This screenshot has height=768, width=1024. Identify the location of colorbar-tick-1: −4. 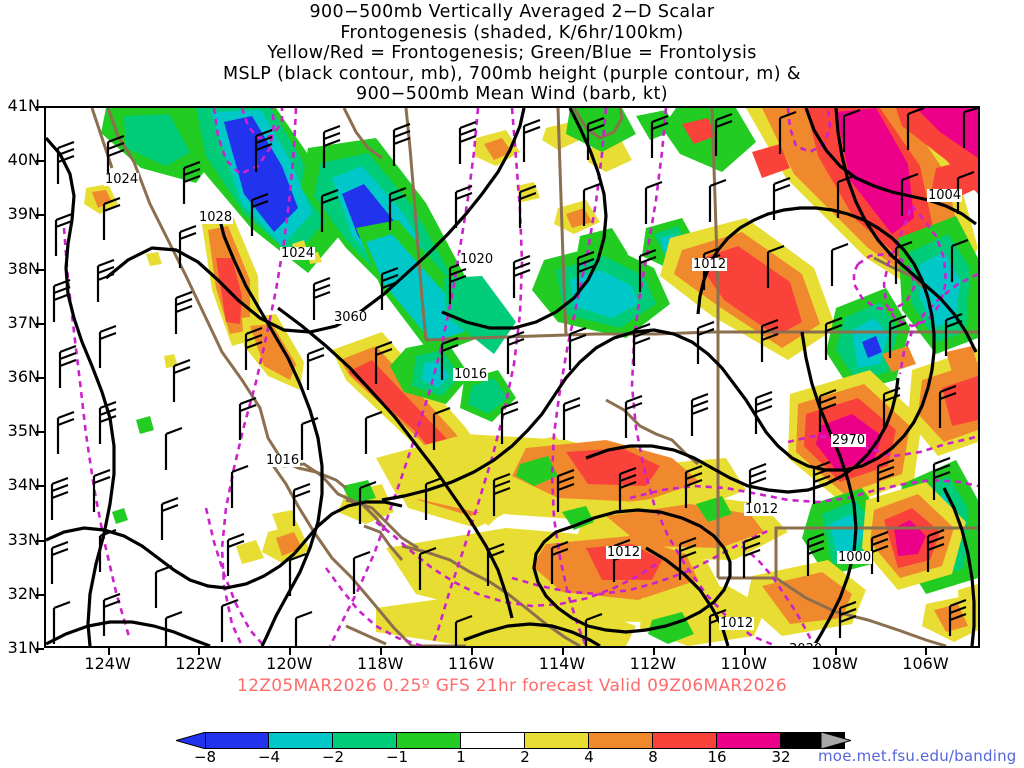
(269, 757).